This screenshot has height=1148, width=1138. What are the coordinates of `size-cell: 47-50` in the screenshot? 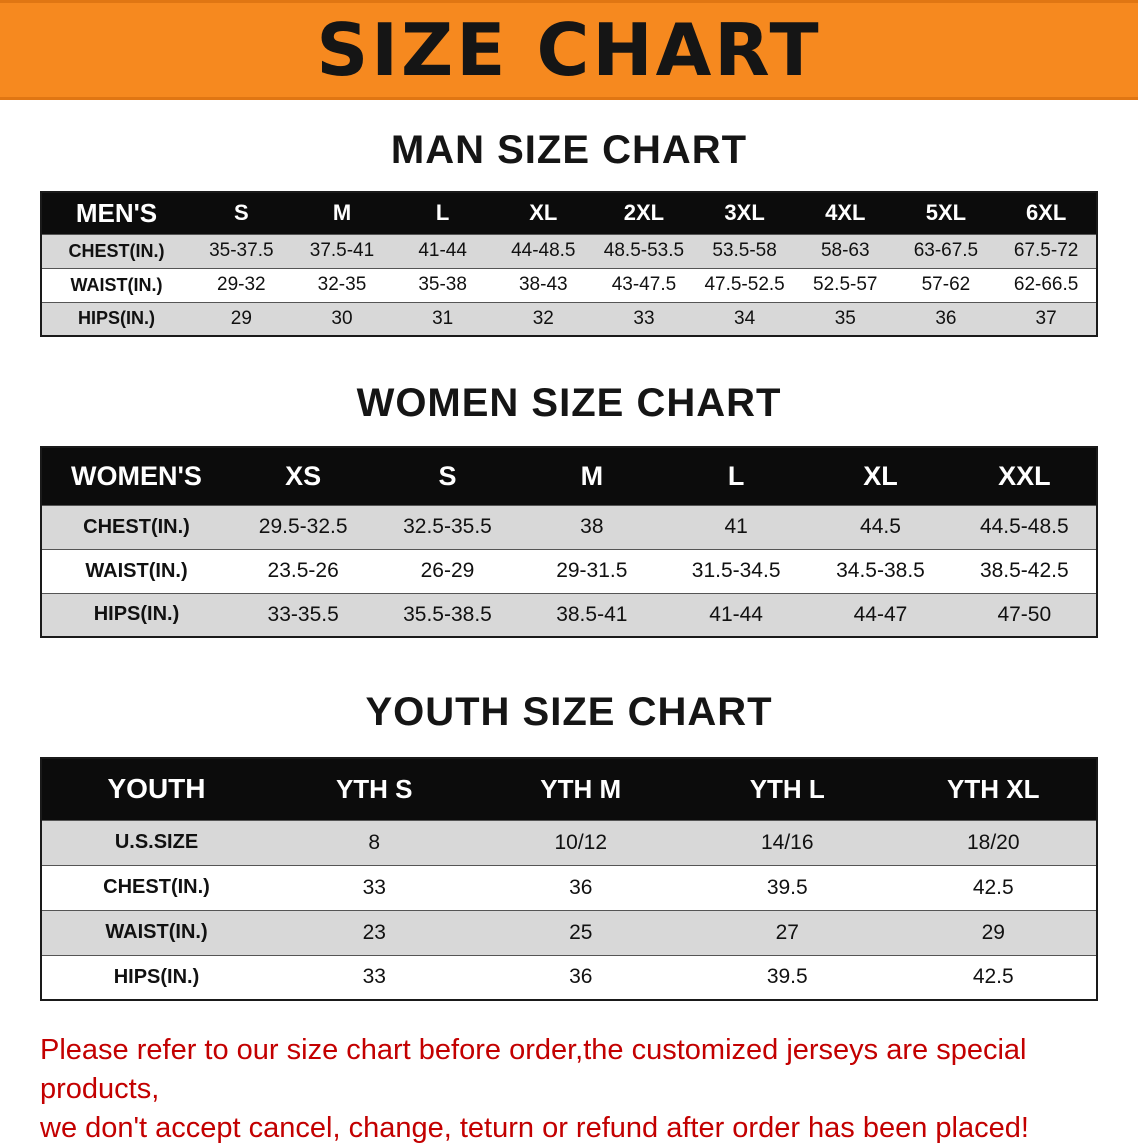 It's located at (1024, 615).